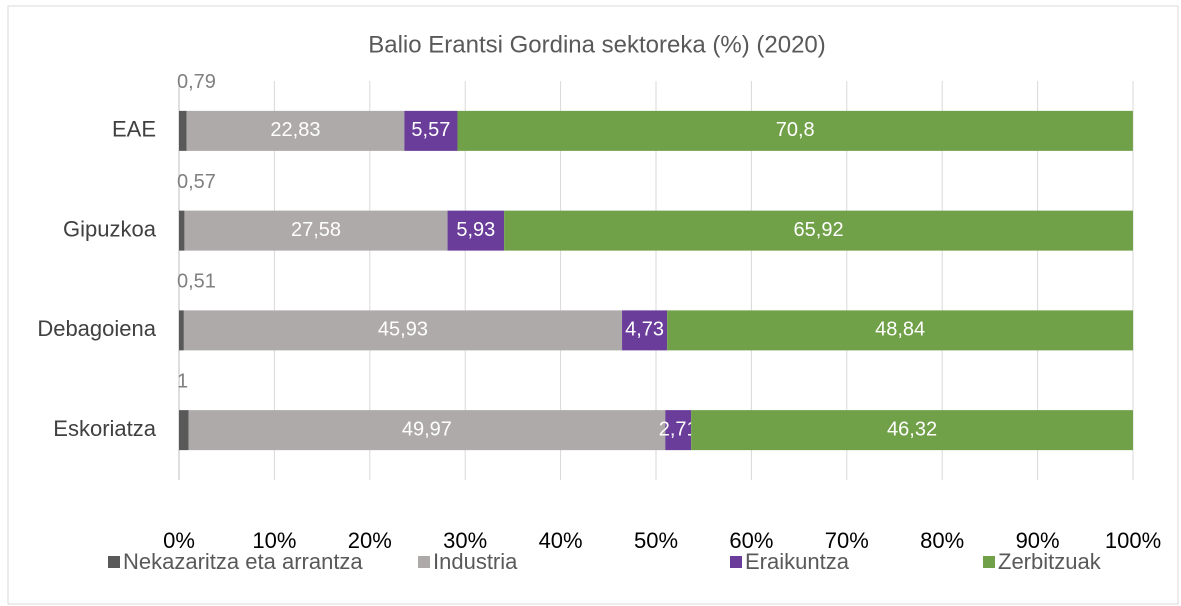  What do you see at coordinates (243, 561) in the screenshot?
I see `legend-label: Nekazaritza eta arrantza` at bounding box center [243, 561].